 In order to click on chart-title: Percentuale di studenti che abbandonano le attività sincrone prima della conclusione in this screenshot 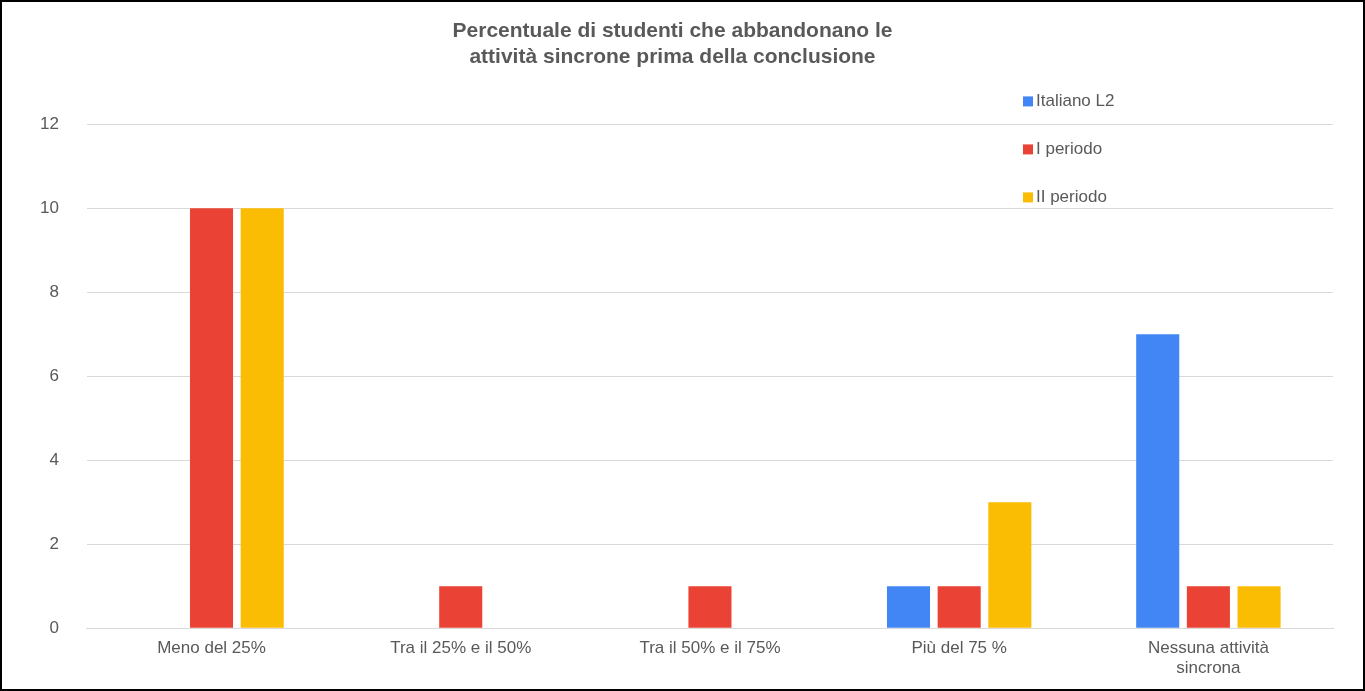, I will do `click(672, 42)`.